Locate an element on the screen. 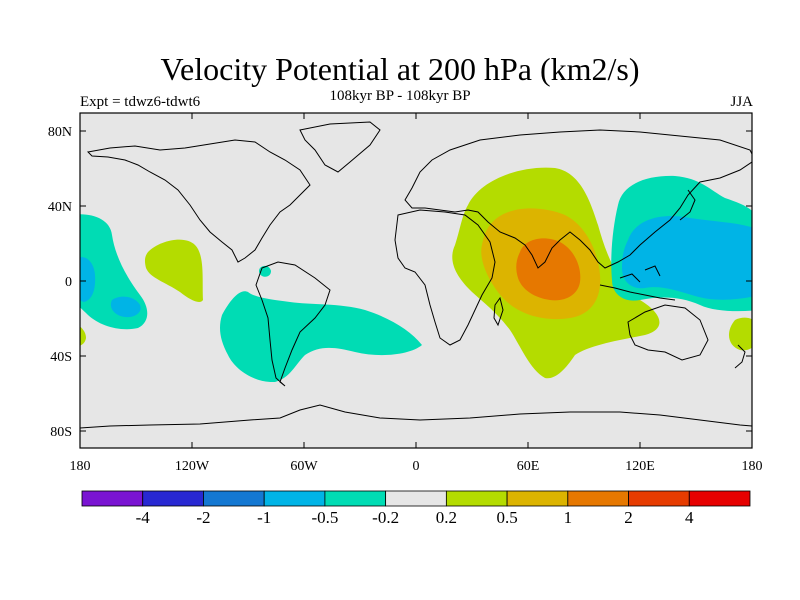 The height and width of the screenshot is (600, 800). lon-tick-label: 120W is located at coordinates (192, 466).